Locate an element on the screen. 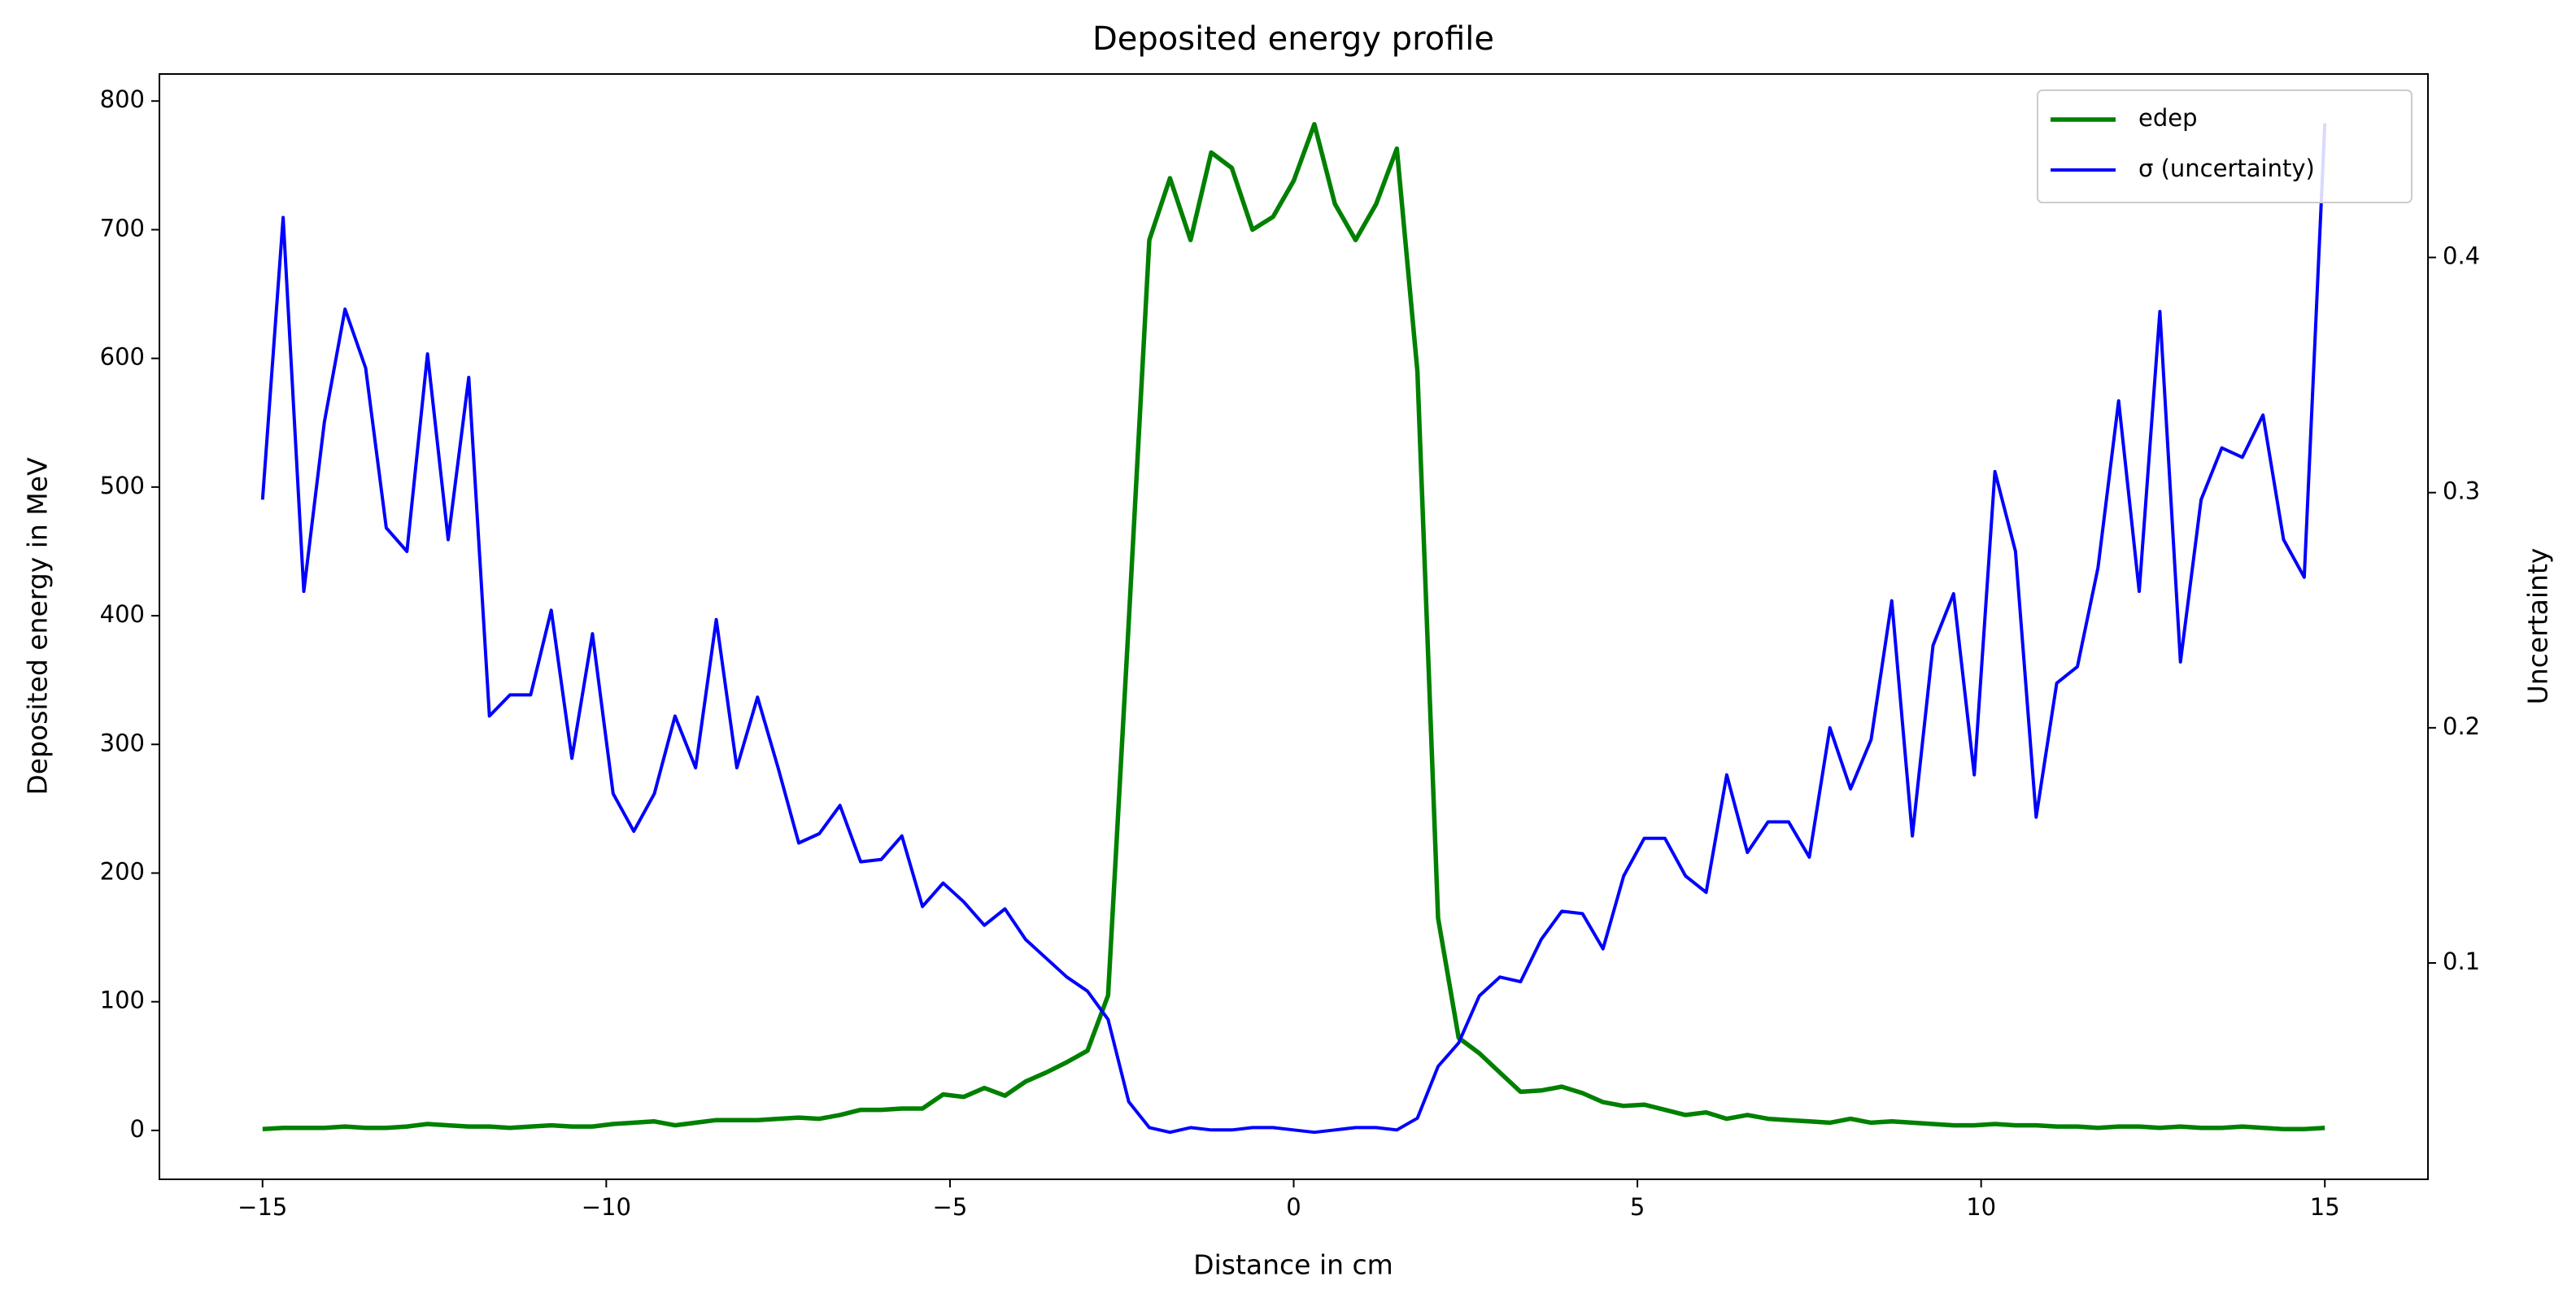  y-tick-label: 700 is located at coordinates (122, 228).